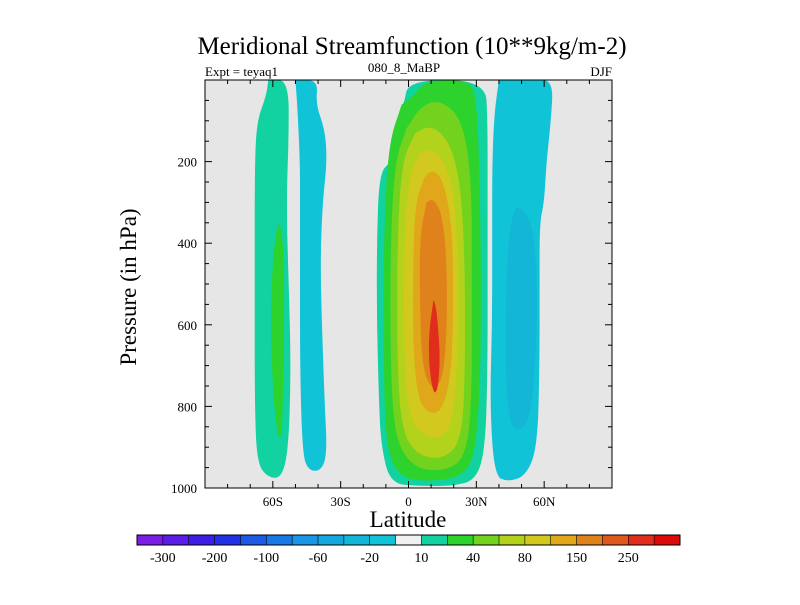  What do you see at coordinates (576, 558) in the screenshot?
I see `colorbar-label: 150` at bounding box center [576, 558].